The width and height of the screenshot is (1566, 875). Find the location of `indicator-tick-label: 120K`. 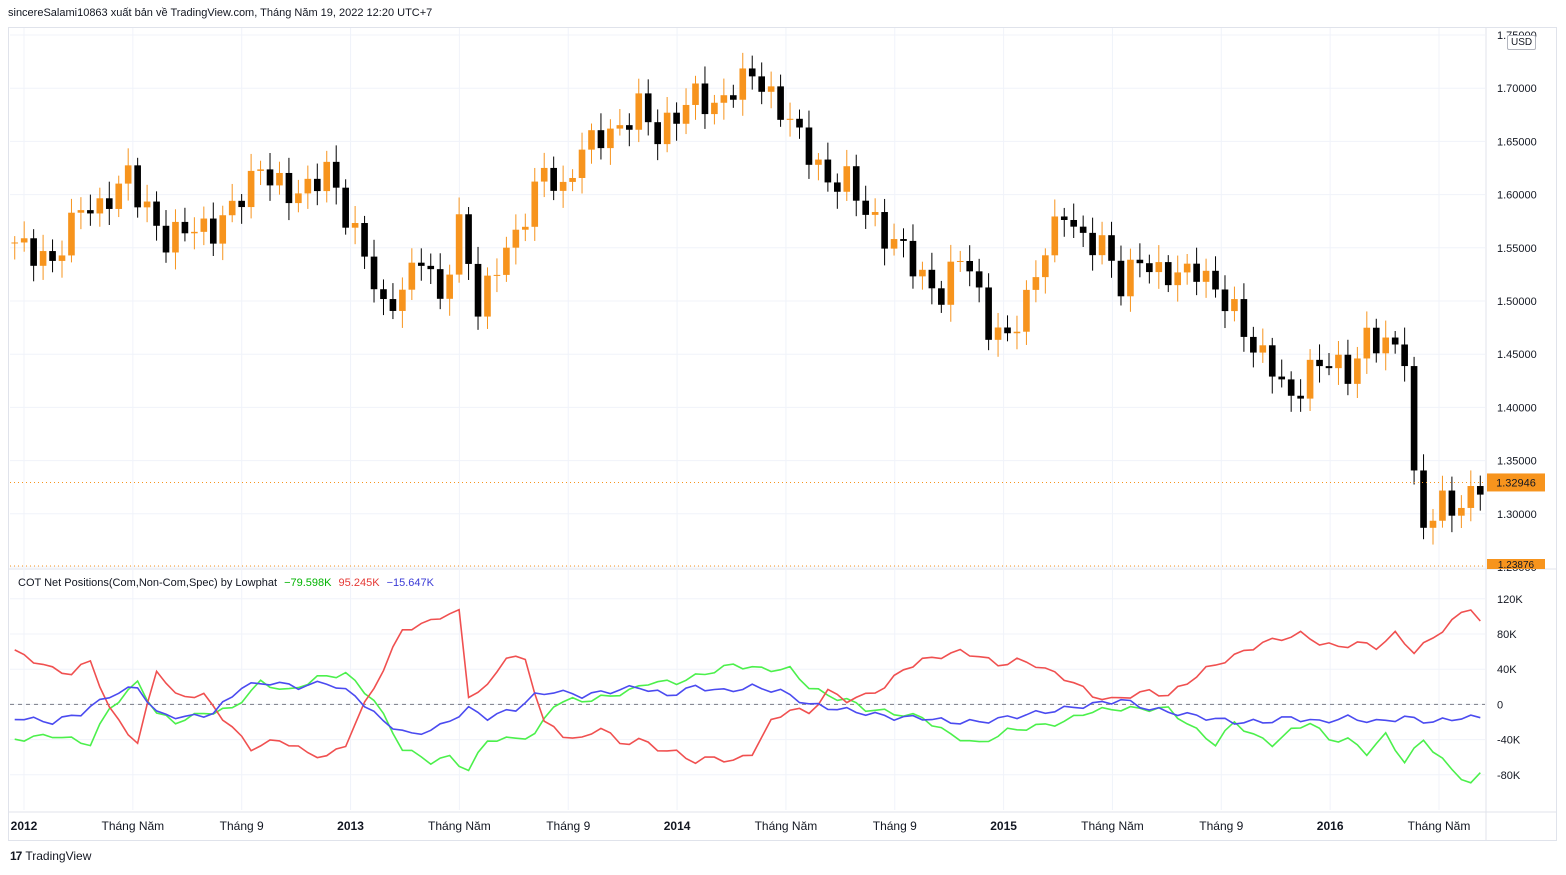

indicator-tick-label: 120K is located at coordinates (1510, 600).